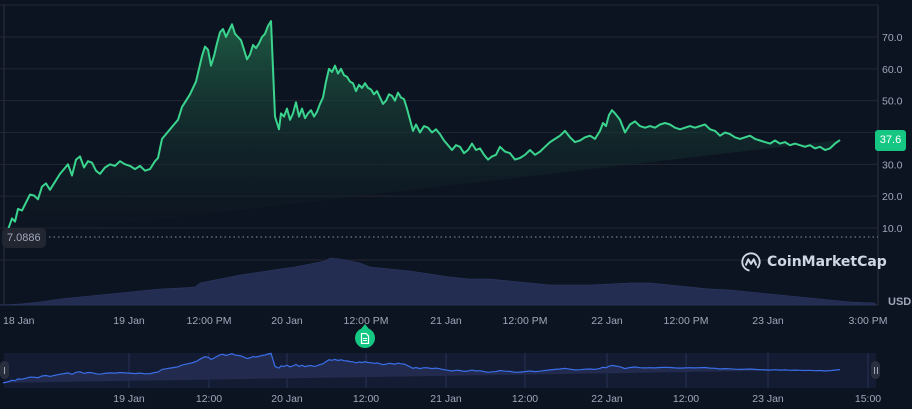 Image resolution: width=912 pixels, height=409 pixels. Describe the element at coordinates (892, 38) in the screenshot. I see `svg-text: 70.0` at that location.